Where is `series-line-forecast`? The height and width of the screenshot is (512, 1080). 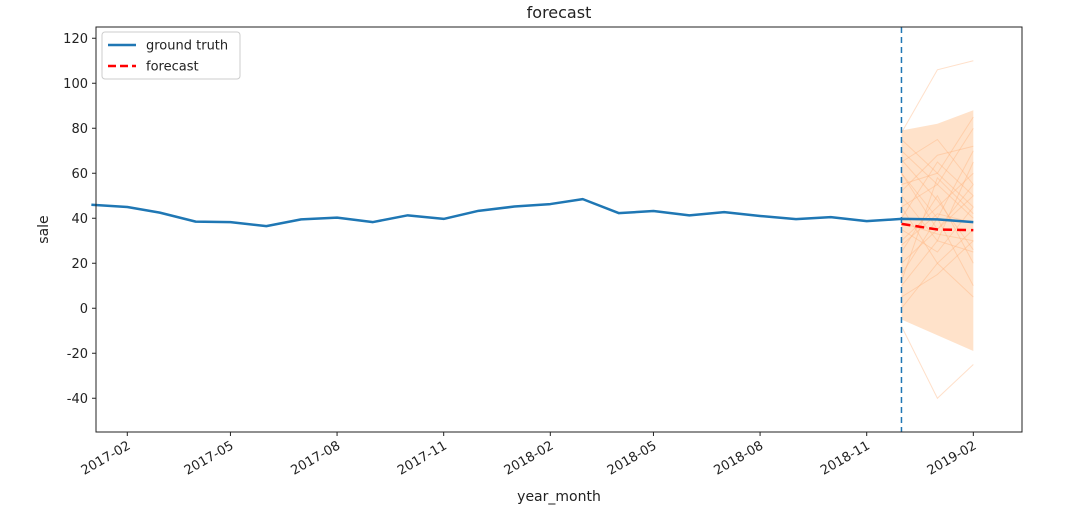 series-line-forecast is located at coordinates (937, 227).